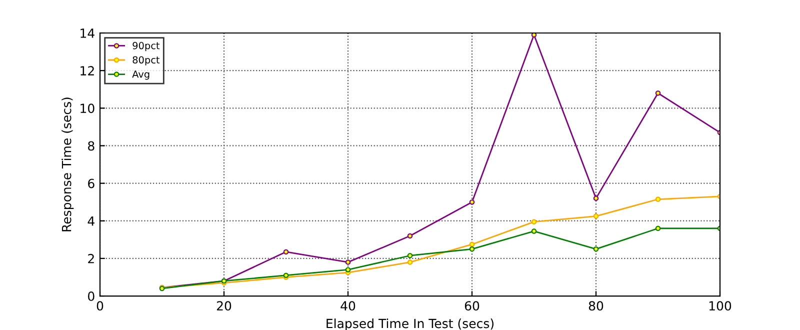 This screenshot has width=800, height=330. Describe the element at coordinates (348, 306) in the screenshot. I see `x-tick-label: 40` at that location.